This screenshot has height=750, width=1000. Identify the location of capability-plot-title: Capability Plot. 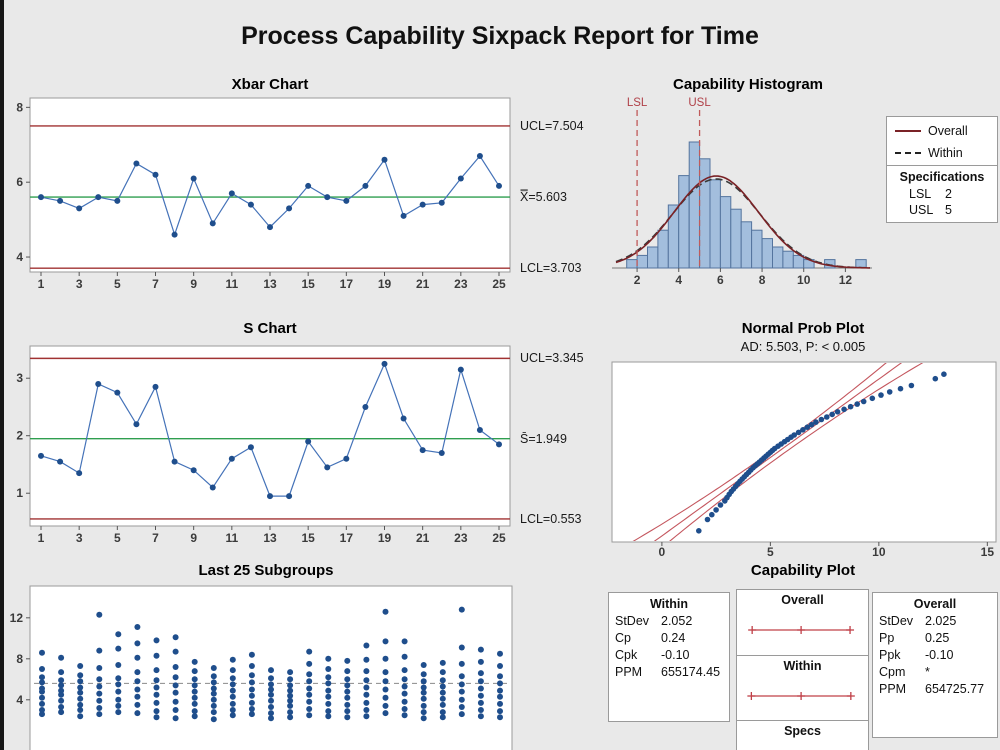
(803, 570).